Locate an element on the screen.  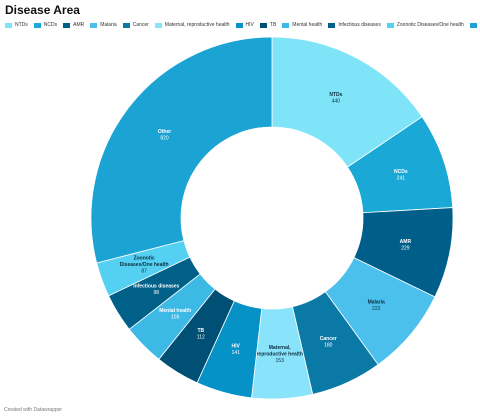
slice-label-amr: AMR 229 is located at coordinates (406, 245).